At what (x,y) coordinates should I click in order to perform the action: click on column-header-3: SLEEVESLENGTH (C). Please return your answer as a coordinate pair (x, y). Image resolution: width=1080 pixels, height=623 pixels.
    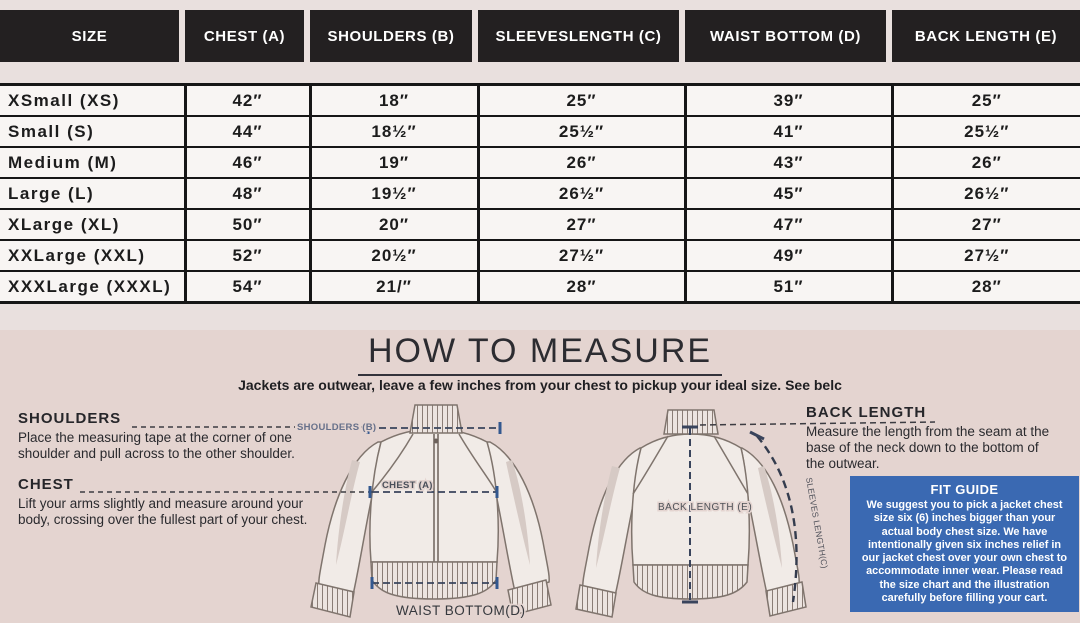
    Looking at the image, I should click on (578, 36).